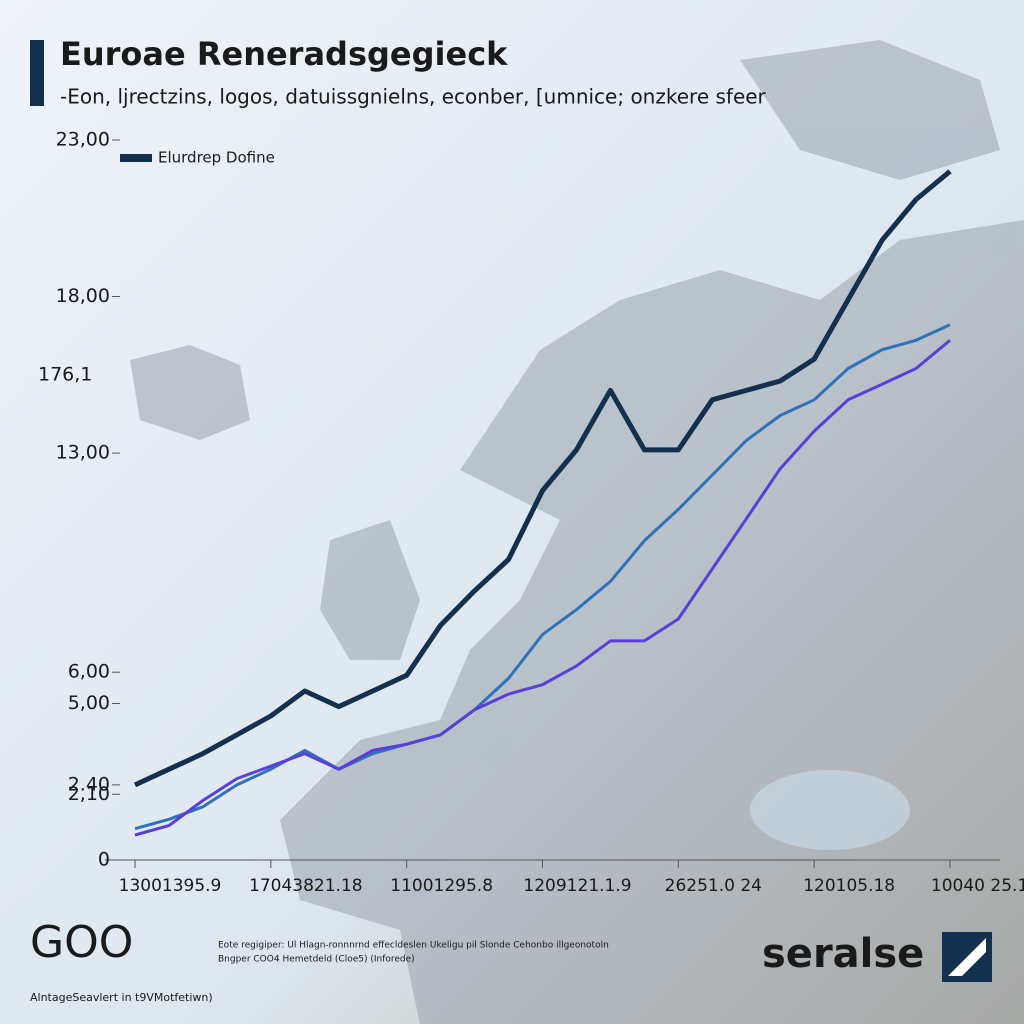  What do you see at coordinates (216, 158) in the screenshot?
I see `legend-label: Elurdrep Dofine` at bounding box center [216, 158].